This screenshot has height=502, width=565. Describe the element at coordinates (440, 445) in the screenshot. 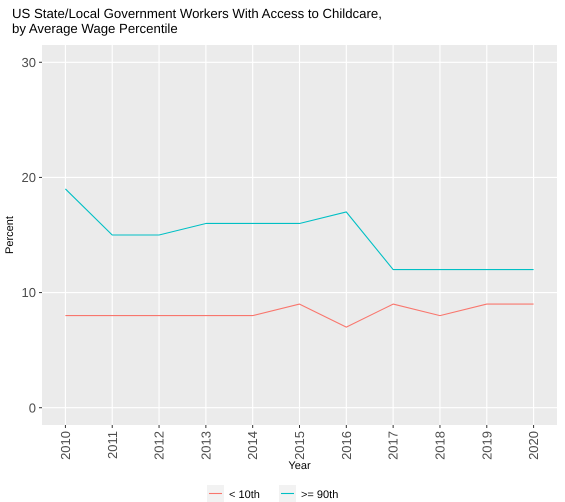

I see `x-tick-label: 2018` at that location.